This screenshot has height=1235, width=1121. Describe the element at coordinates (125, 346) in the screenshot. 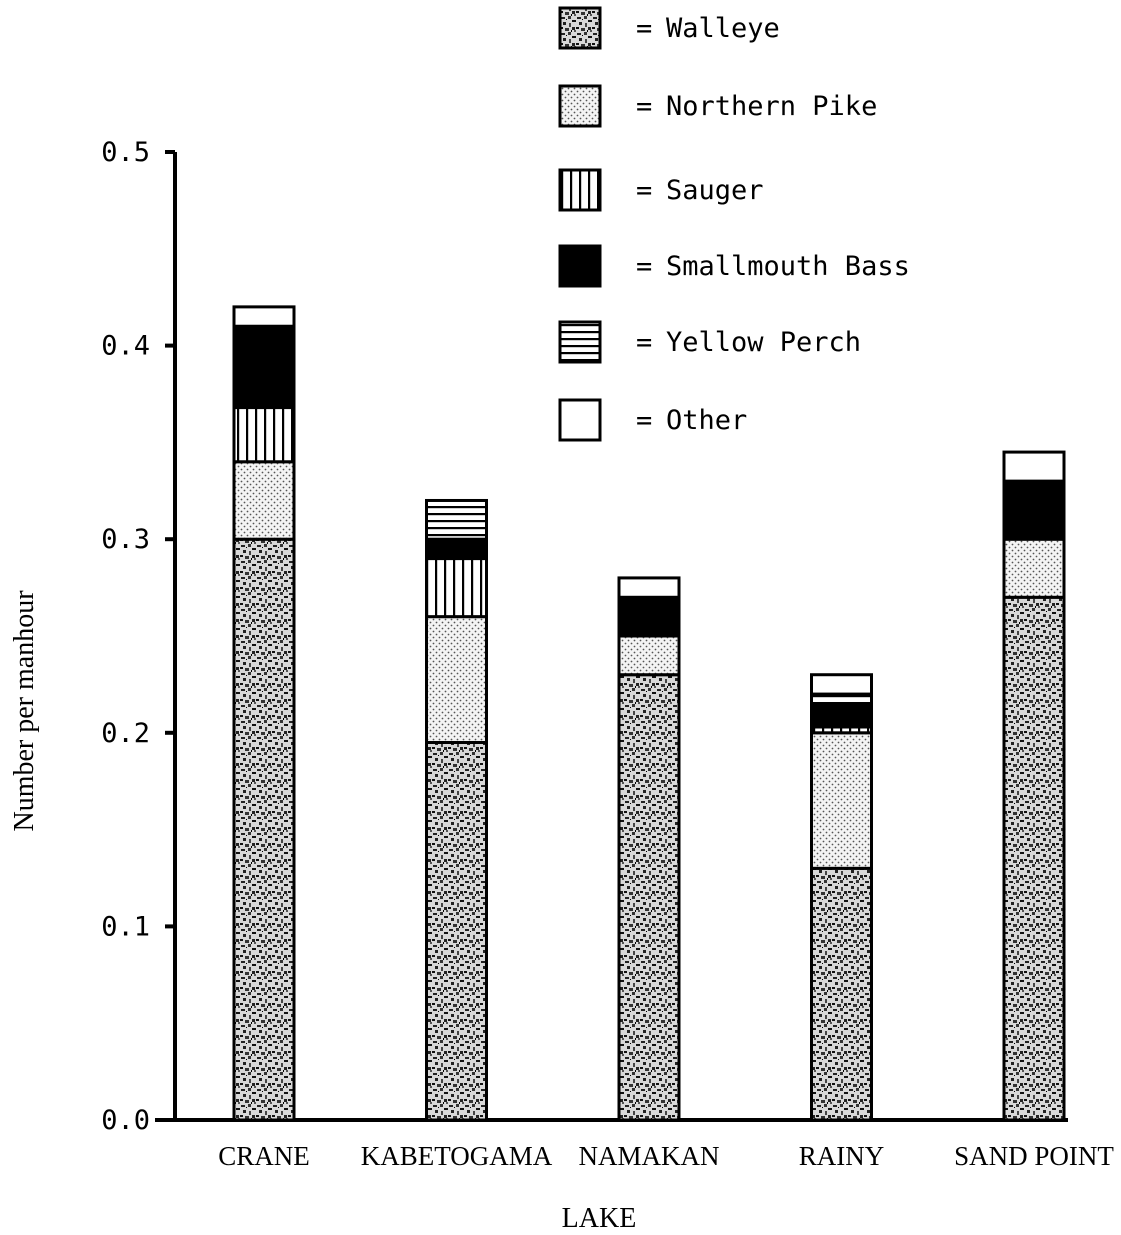

I see `y-tick-label: 0.4` at that location.